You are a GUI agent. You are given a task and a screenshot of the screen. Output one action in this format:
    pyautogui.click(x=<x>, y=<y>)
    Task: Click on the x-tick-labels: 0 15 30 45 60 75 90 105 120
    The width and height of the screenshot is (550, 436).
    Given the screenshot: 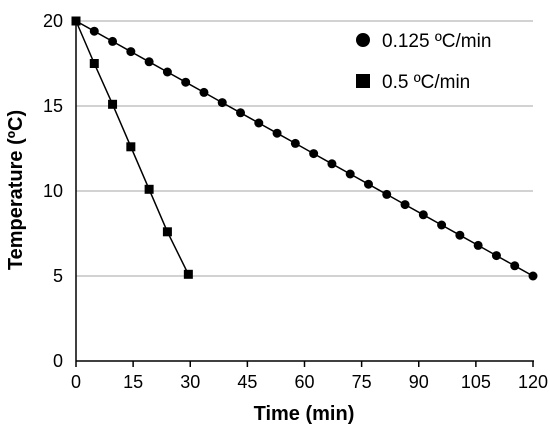 What is the action you would take?
    pyautogui.click(x=309, y=382)
    